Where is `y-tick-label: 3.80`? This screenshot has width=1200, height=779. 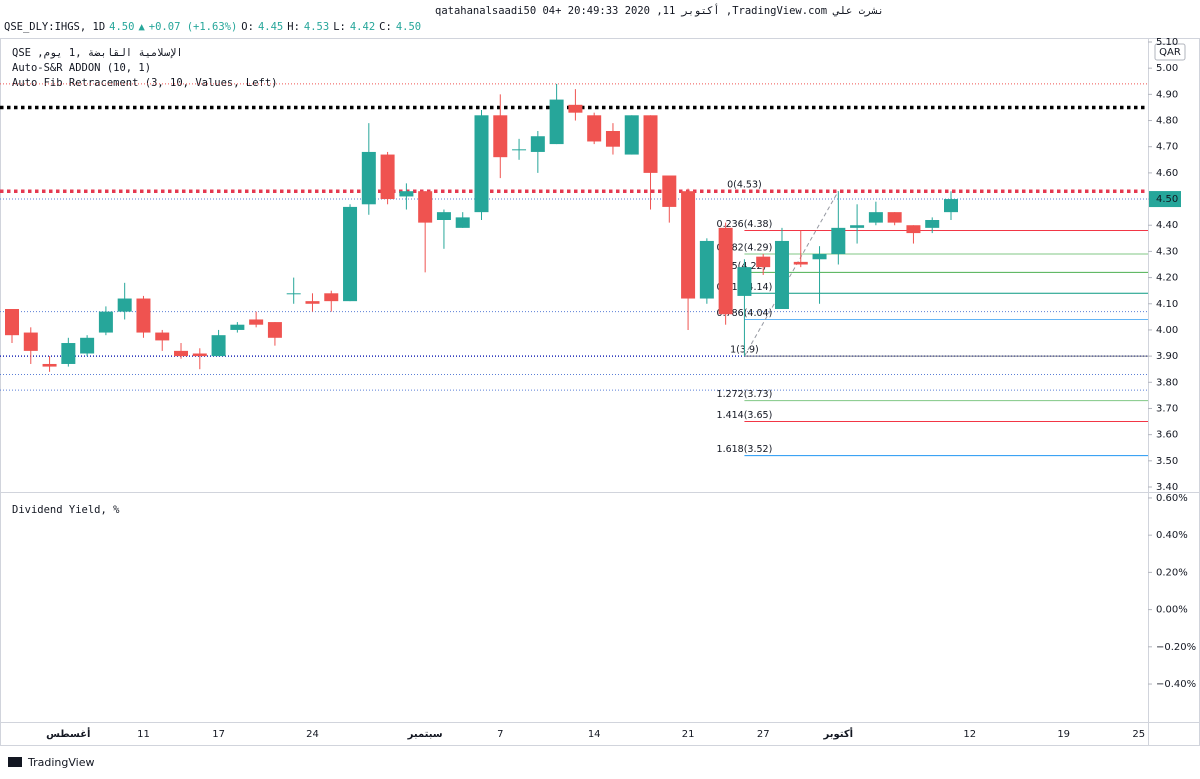
y-tick-label: 3.80 is located at coordinates (1167, 382).